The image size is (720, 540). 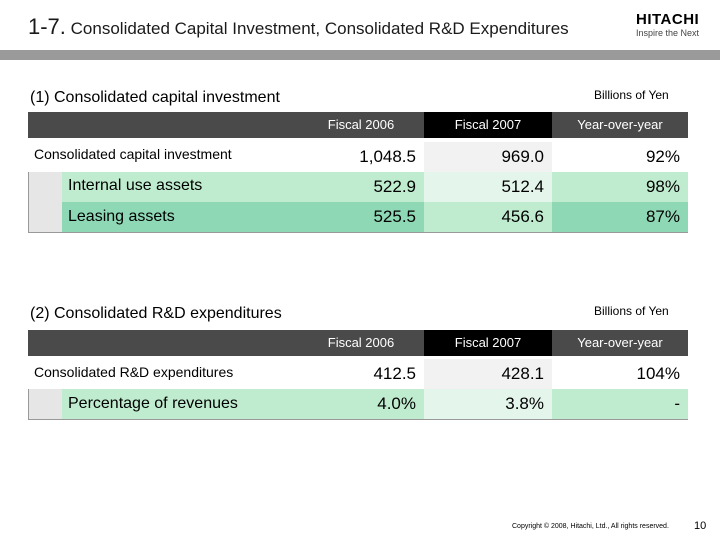 What do you see at coordinates (631, 95) in the screenshot?
I see `capex-unit: Billions of Yen` at bounding box center [631, 95].